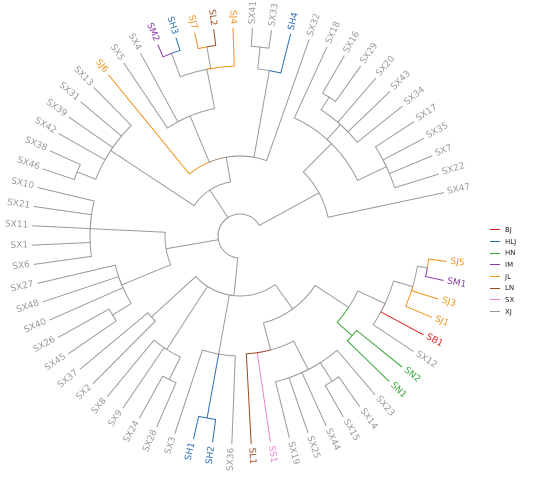 Image resolution: width=550 pixels, height=480 pixels. Describe the element at coordinates (231, 459) in the screenshot. I see `tip-label-SX36: SX36` at that location.